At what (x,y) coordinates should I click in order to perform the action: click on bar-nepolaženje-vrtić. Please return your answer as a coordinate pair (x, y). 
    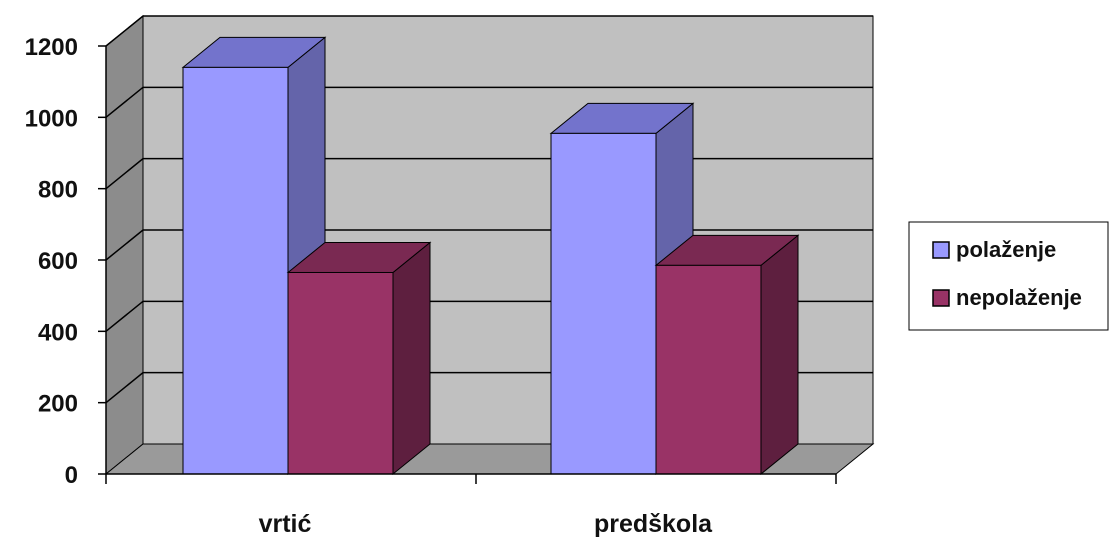
    Looking at the image, I should click on (359, 358).